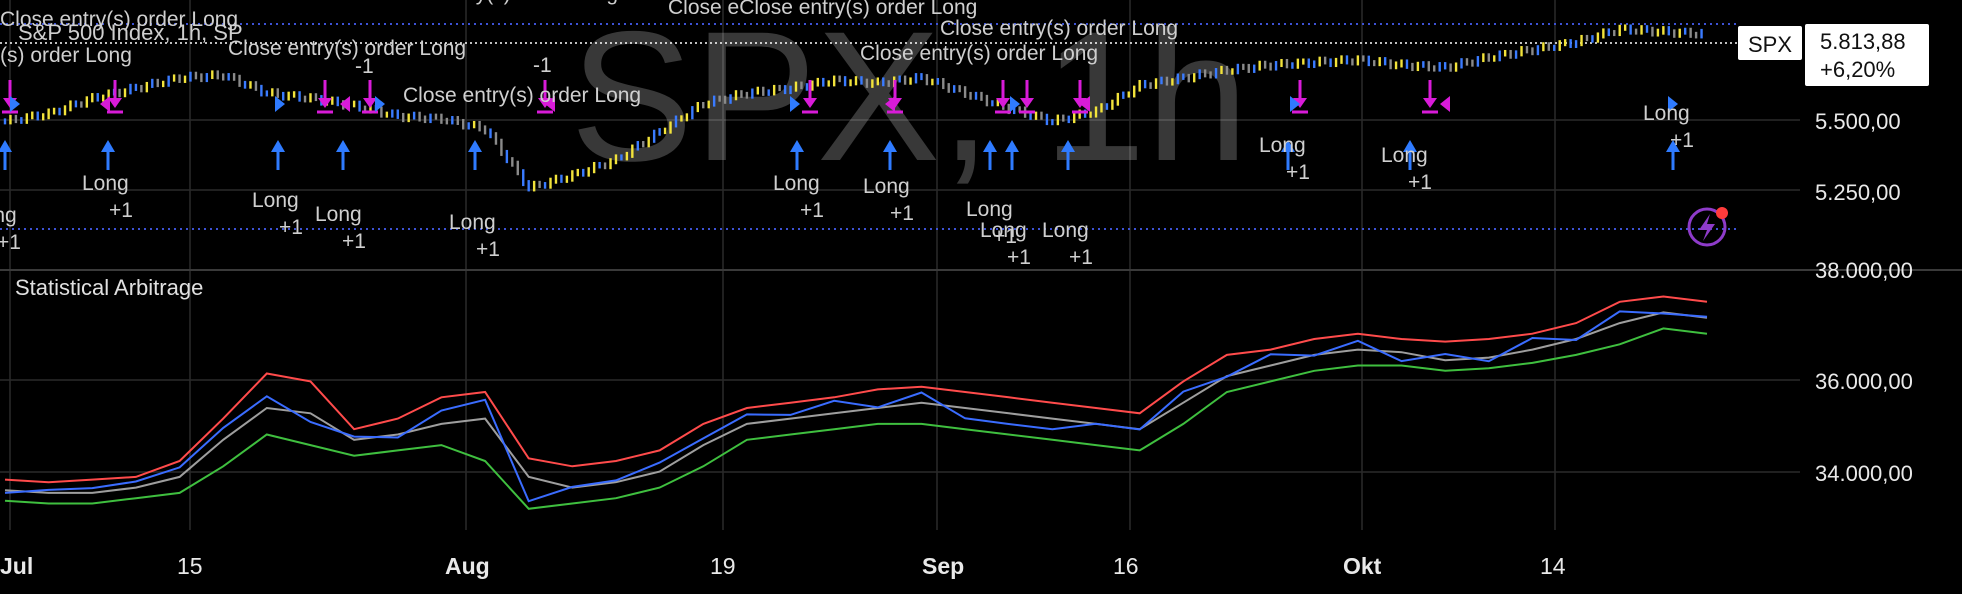 The height and width of the screenshot is (594, 1962). I want to click on last-price-value: 5.813,88, so click(1863, 41).